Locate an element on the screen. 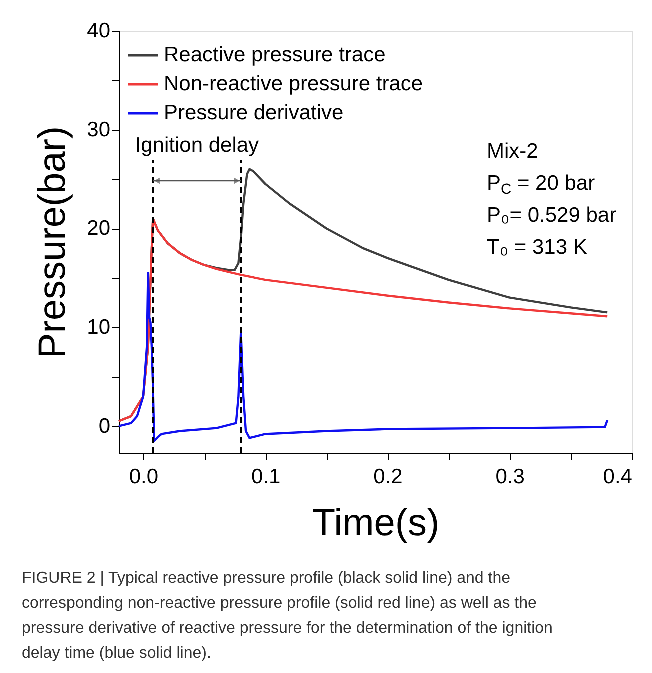 The image size is (652, 673). x-tick-label: 0.3 is located at coordinates (510, 477).